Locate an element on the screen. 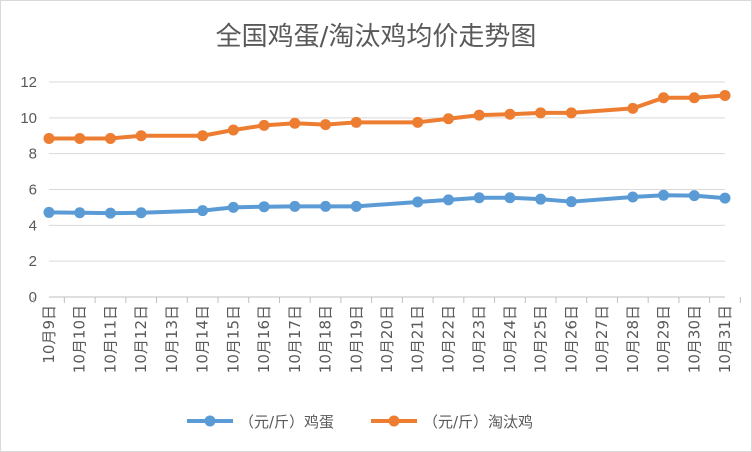 Image resolution: width=752 pixels, height=452 pixels. x-tick-label: 10月19日 is located at coordinates (356, 339).